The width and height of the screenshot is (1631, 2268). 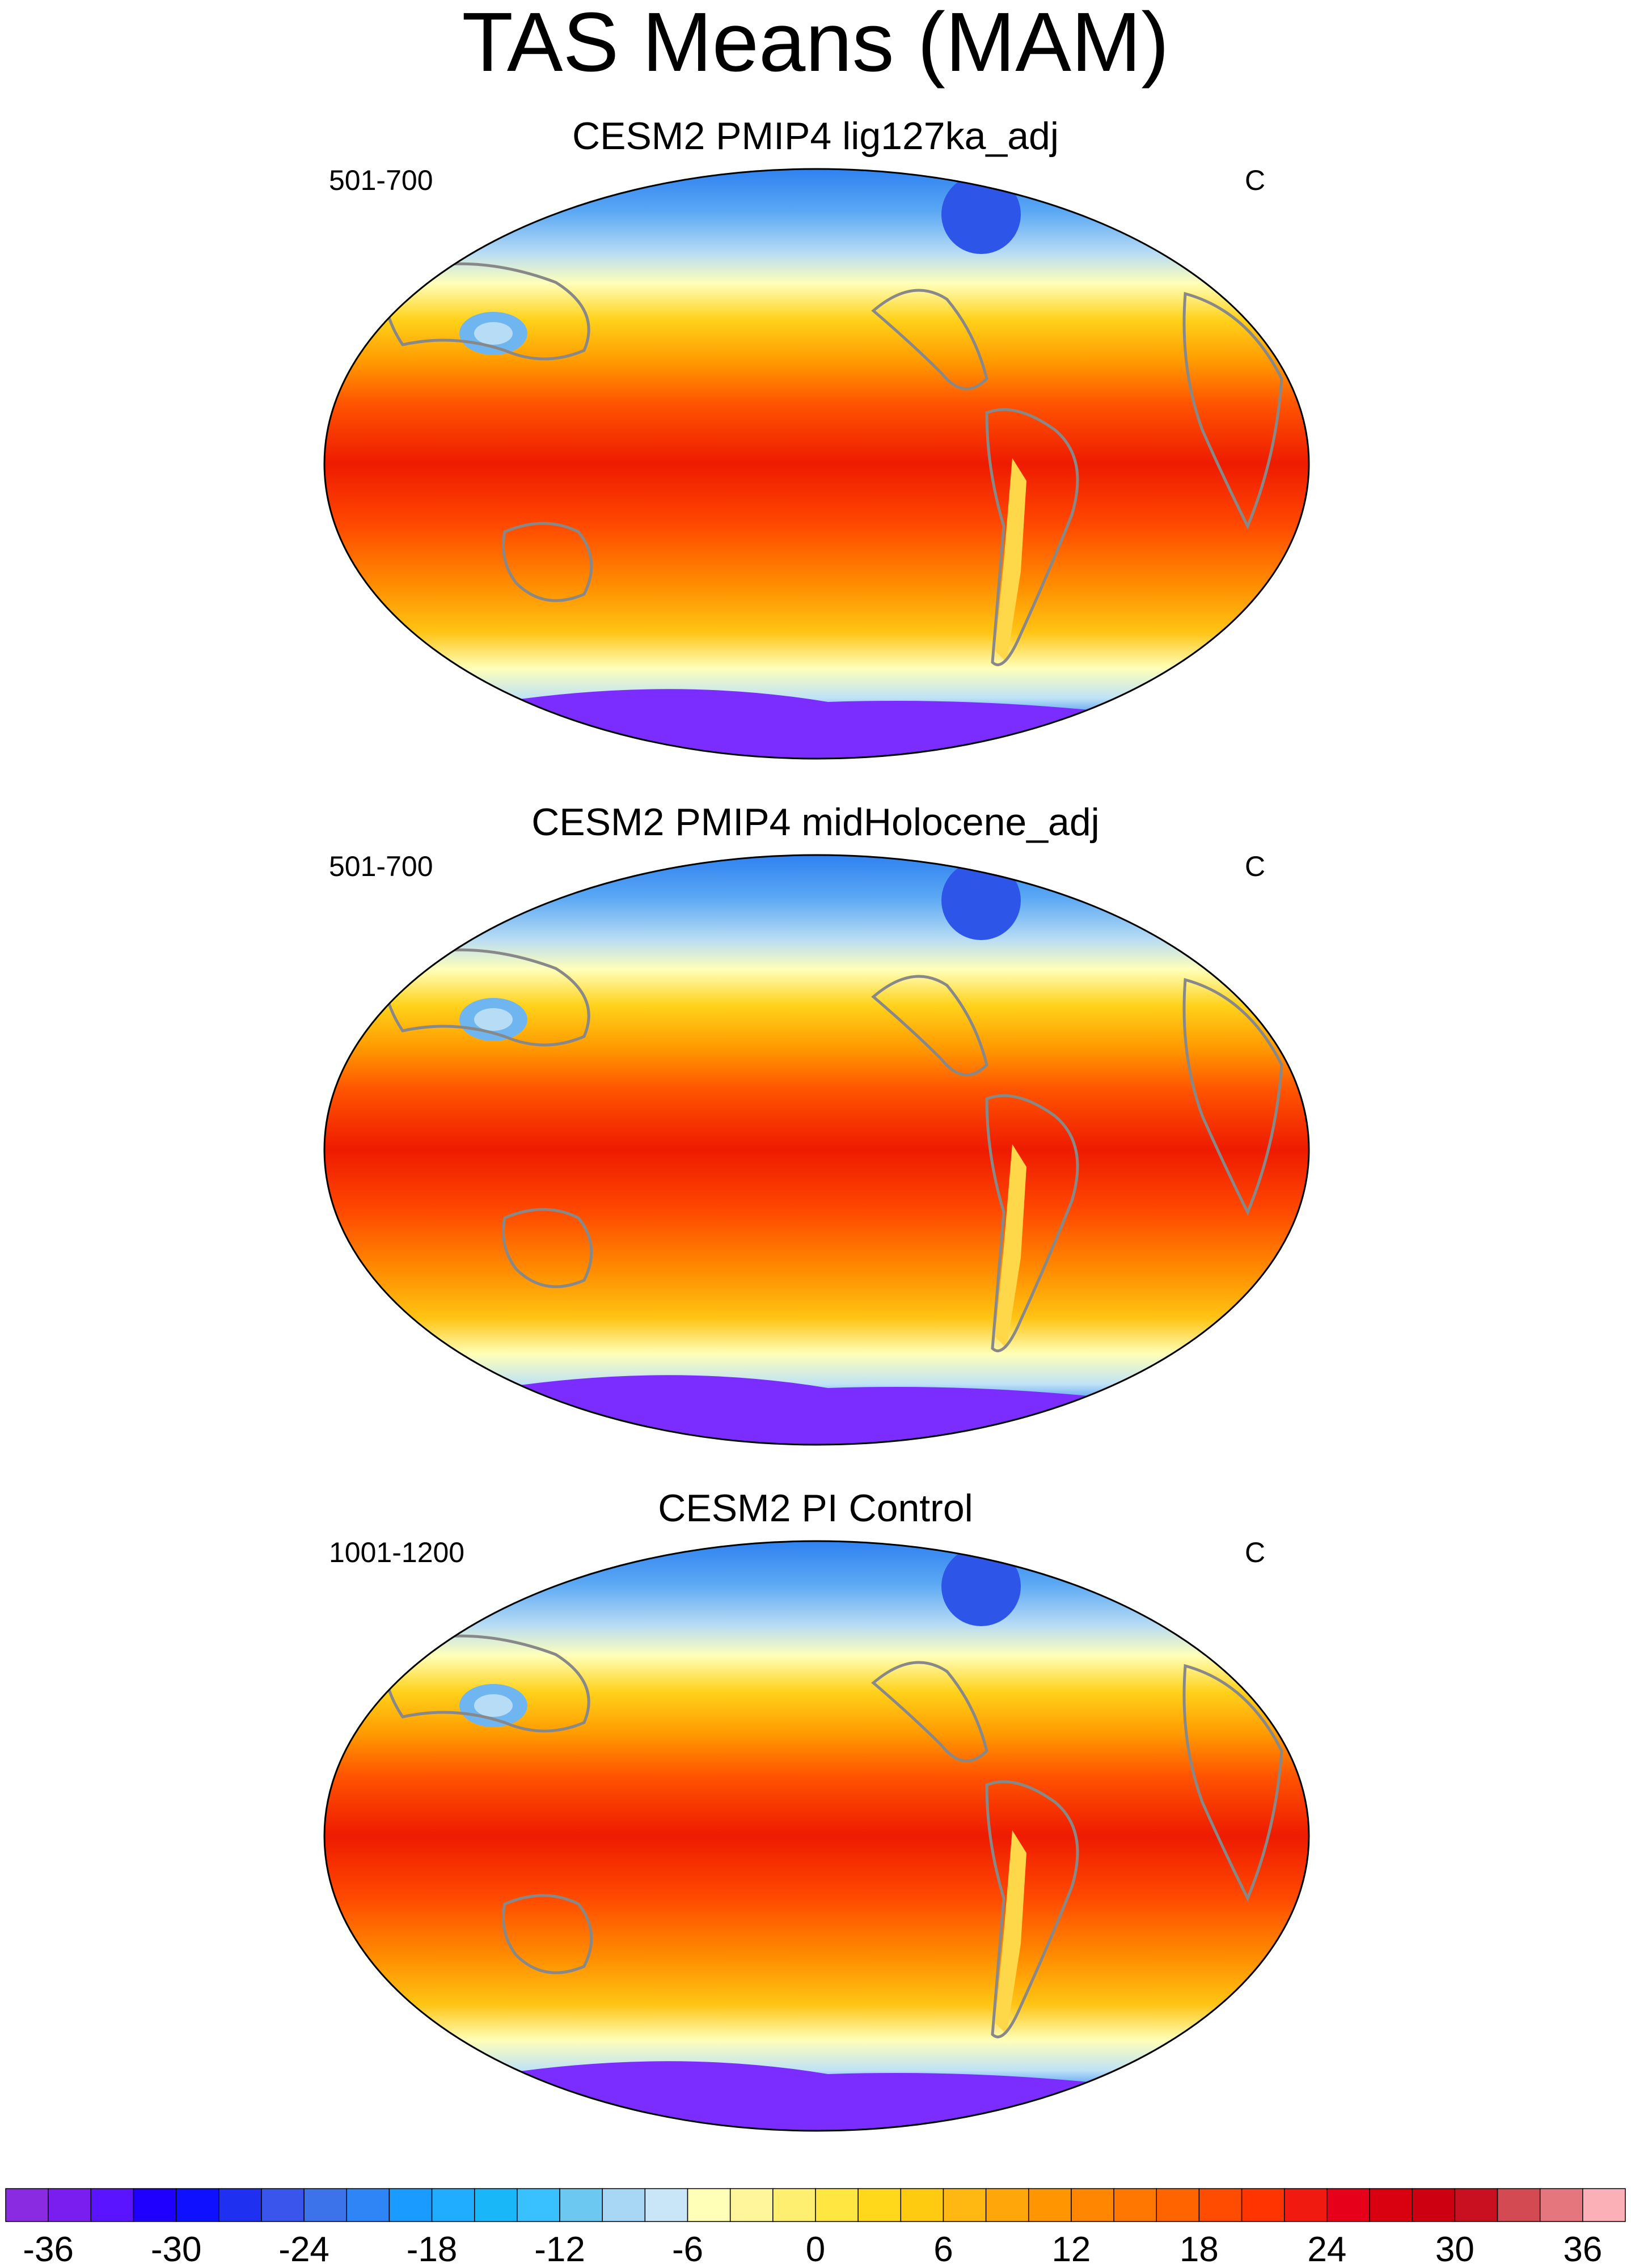 I want to click on figure-title: TAS Means (MAM), so click(x=815, y=44).